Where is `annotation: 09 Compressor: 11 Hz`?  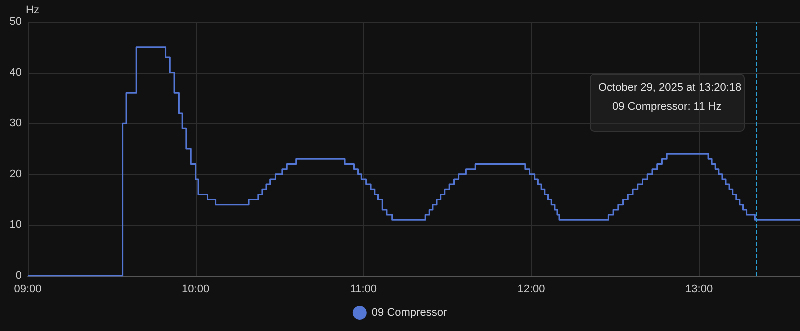
annotation: 09 Compressor: 11 Hz is located at coordinates (667, 107).